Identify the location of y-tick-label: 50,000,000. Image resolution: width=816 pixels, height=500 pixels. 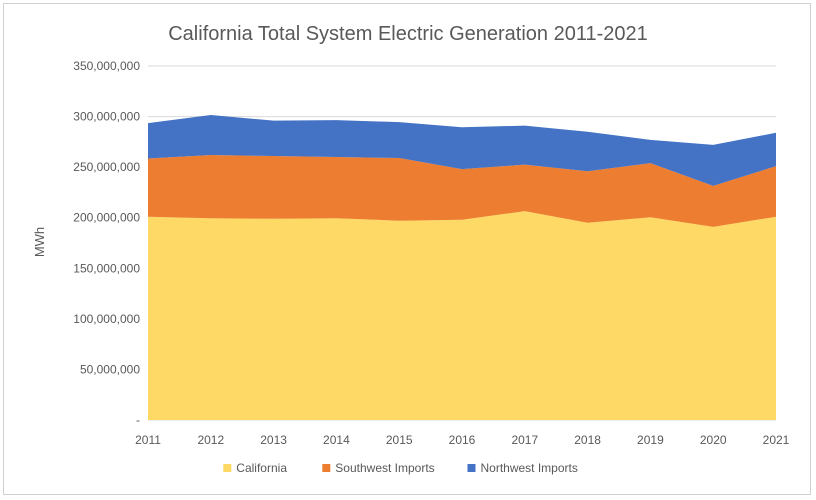
(110, 369).